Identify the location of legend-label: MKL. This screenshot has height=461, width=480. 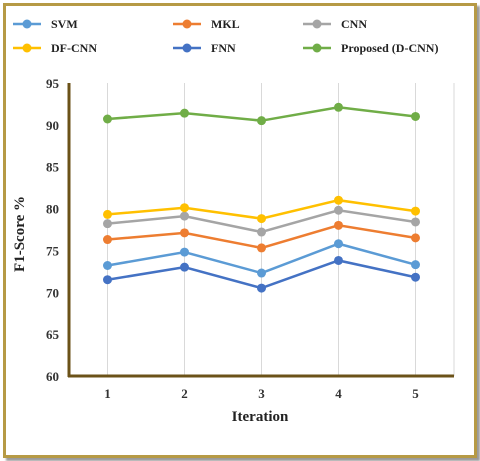
(225, 24).